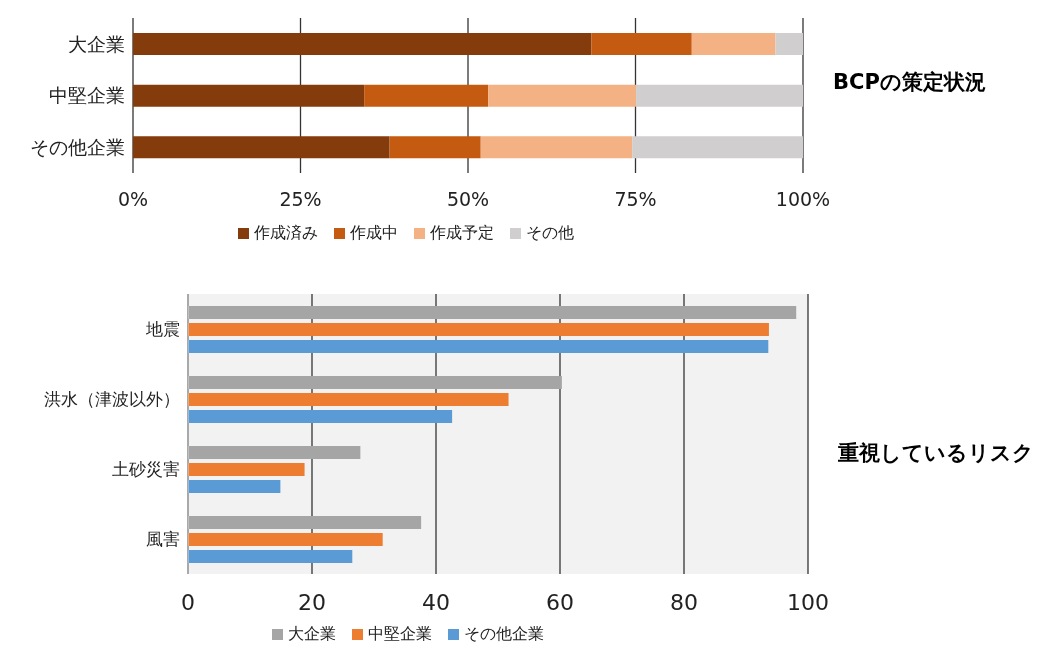  I want to click on legend-label: 作成予定, so click(461, 233).